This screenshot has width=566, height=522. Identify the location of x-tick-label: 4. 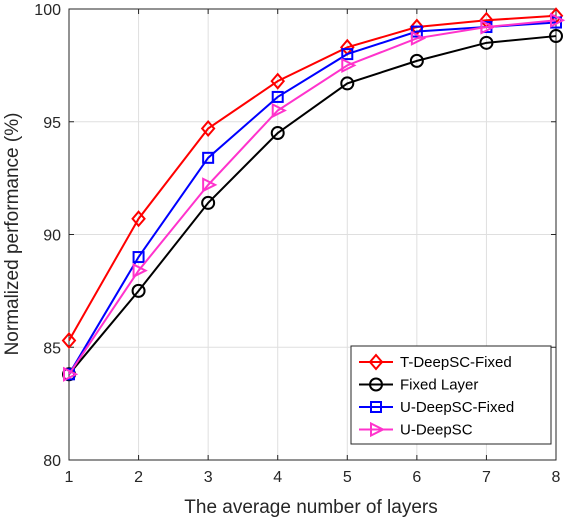
(277, 477).